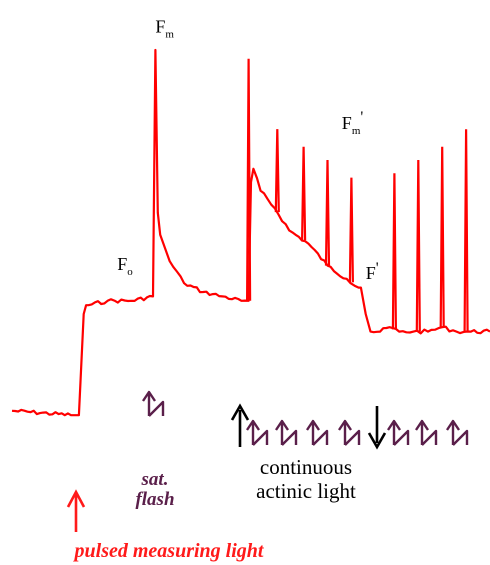  What do you see at coordinates (164, 28) in the screenshot?
I see `point-label-2: Fm` at bounding box center [164, 28].